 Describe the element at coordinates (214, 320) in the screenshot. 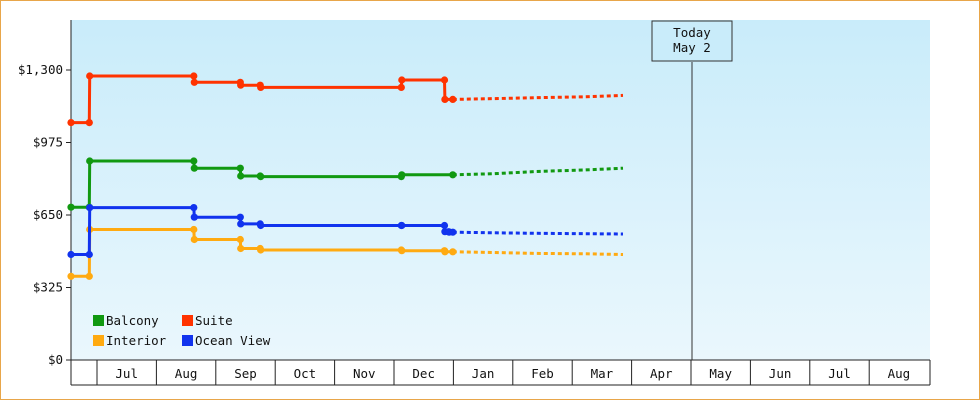

I see `legend-label: Suite` at that location.